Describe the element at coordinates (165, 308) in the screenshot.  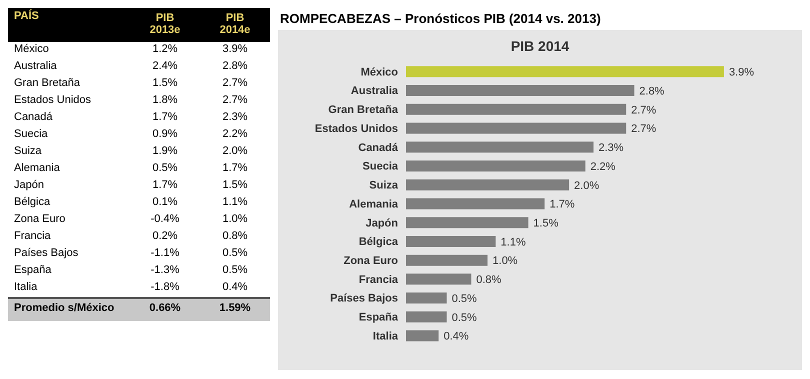
I see `data-label: 0.66%` at that location.